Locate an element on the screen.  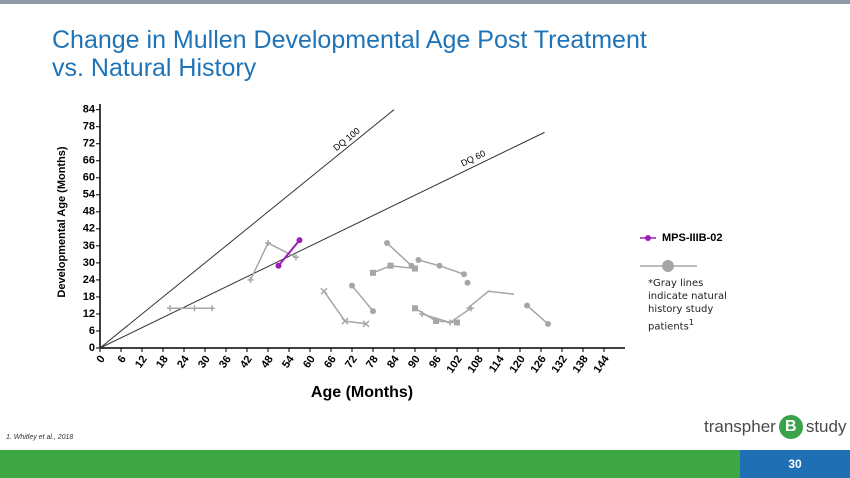
logo-mark: B is located at coordinates (790, 427).